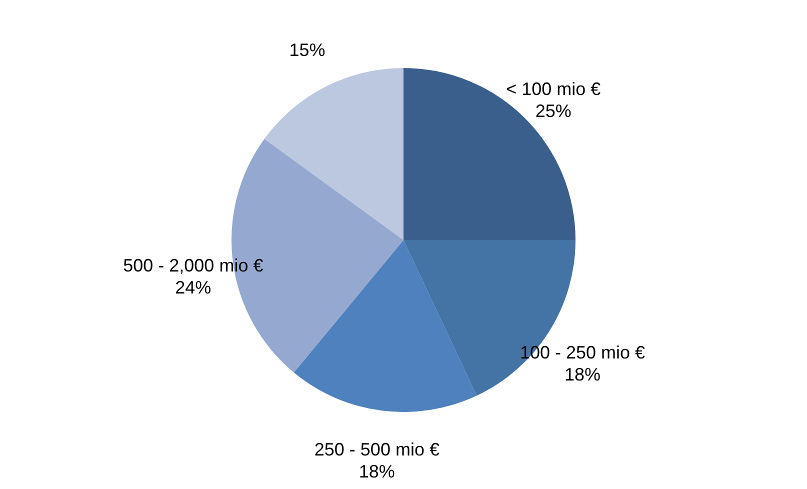  I want to click on slice-label: 500 - 2,000 mio €, so click(193, 266).